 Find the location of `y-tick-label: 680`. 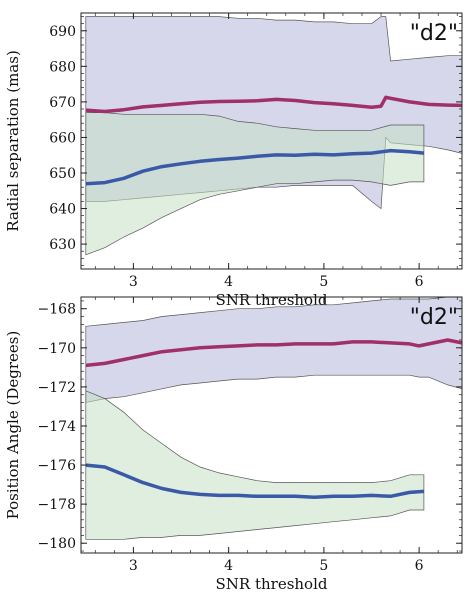

y-tick-label: 680 is located at coordinates (62, 67).